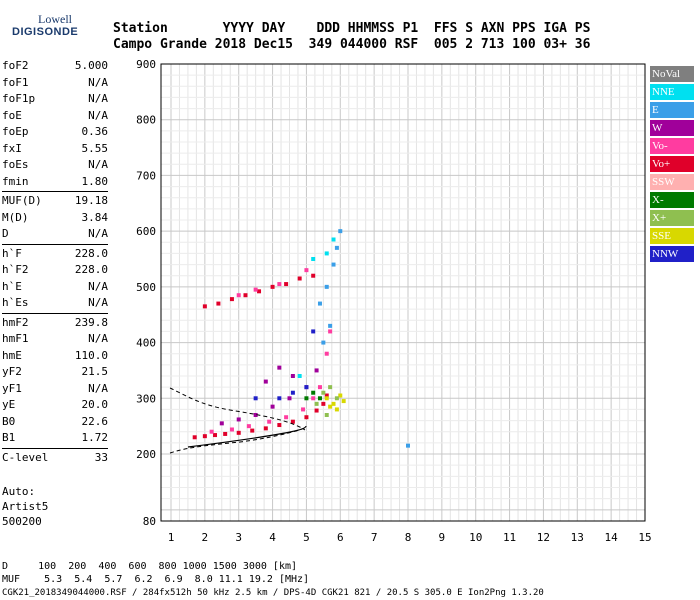 The image size is (700, 600). I want to click on param-row: MUF(D) 19.18, so click(55, 201).